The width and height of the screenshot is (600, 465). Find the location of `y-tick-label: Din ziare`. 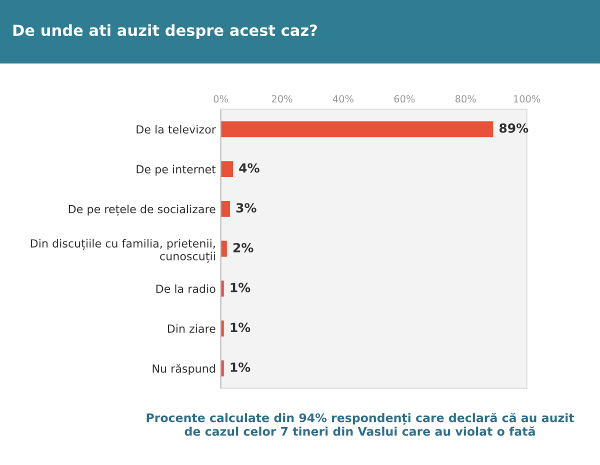

y-tick-label: Din ziare is located at coordinates (192, 328).